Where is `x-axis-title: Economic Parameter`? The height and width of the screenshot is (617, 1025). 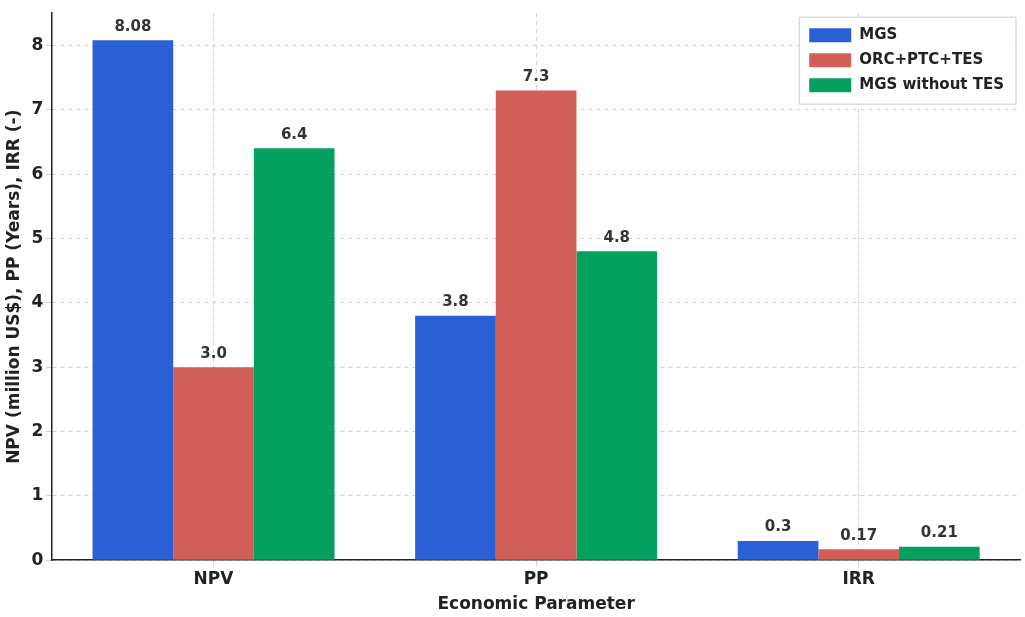 x-axis-title: Economic Parameter is located at coordinates (536, 603).